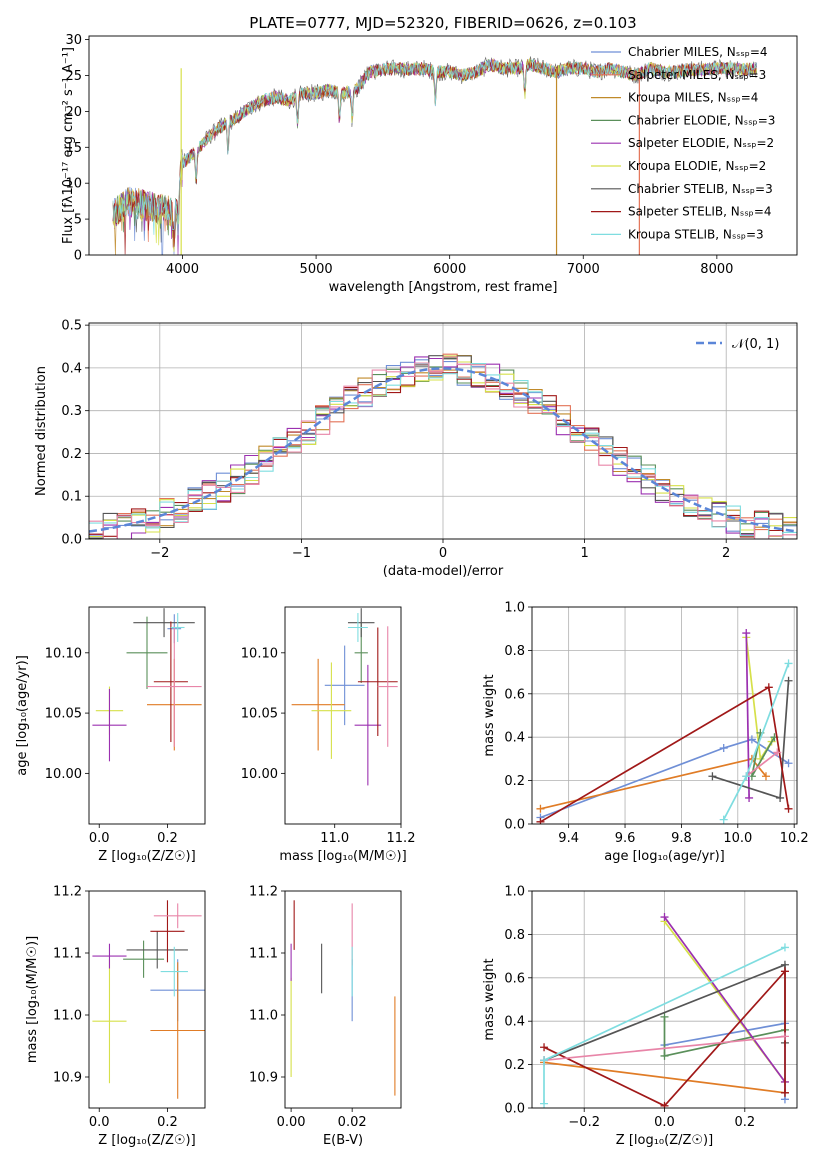 The height and width of the screenshot is (1170, 819). I want to click on mass-vs-Z-plot, so click(148, 999).